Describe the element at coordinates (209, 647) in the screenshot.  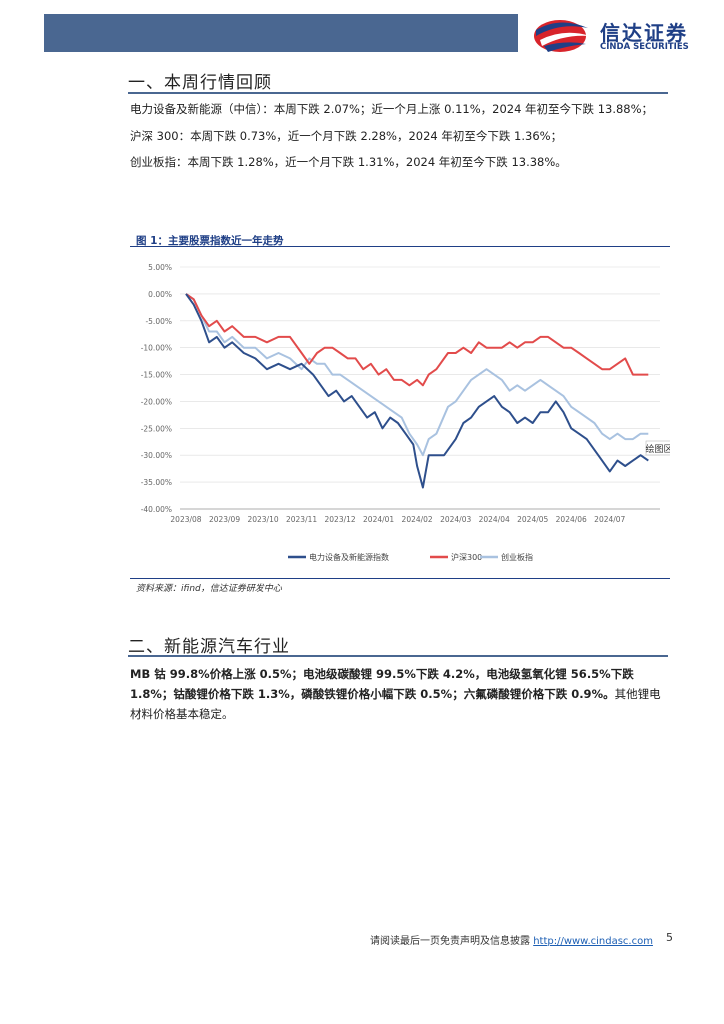
I see `section2-title: 二、新能源汽车行业` at that location.